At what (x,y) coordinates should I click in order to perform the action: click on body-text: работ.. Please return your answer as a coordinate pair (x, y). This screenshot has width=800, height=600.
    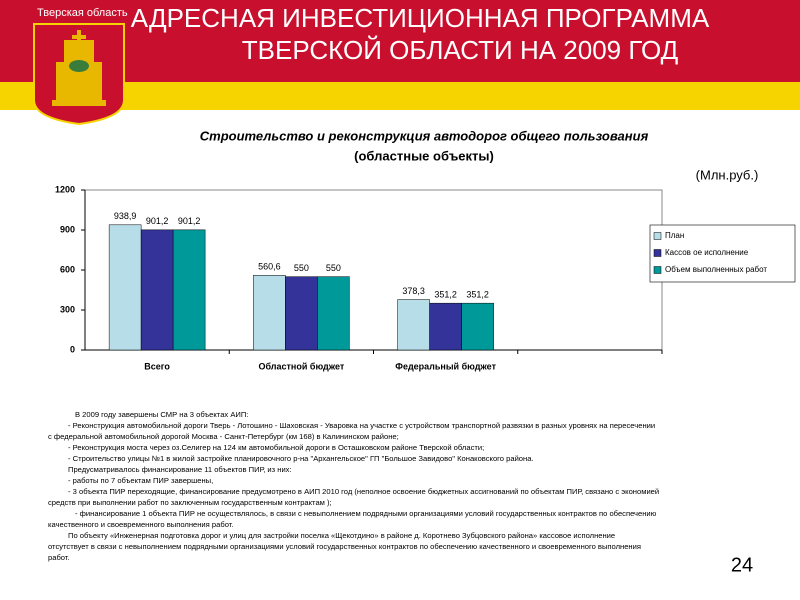
    Looking at the image, I should click on (59, 557).